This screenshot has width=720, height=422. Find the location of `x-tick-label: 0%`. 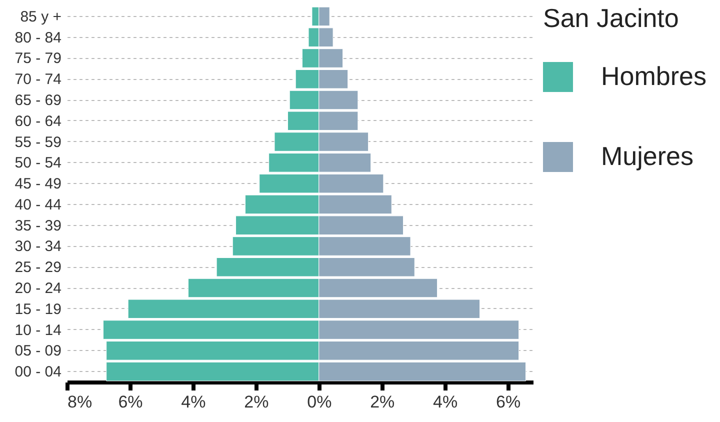

x-tick-label: 0% is located at coordinates (319, 402).